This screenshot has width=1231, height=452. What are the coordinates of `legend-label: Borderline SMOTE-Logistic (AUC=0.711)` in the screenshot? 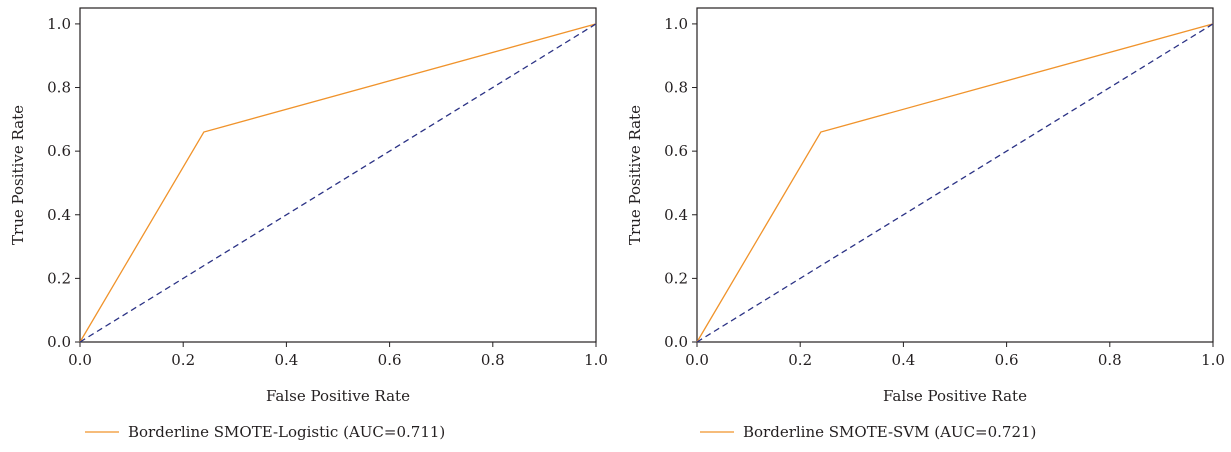 It's located at (286, 432).